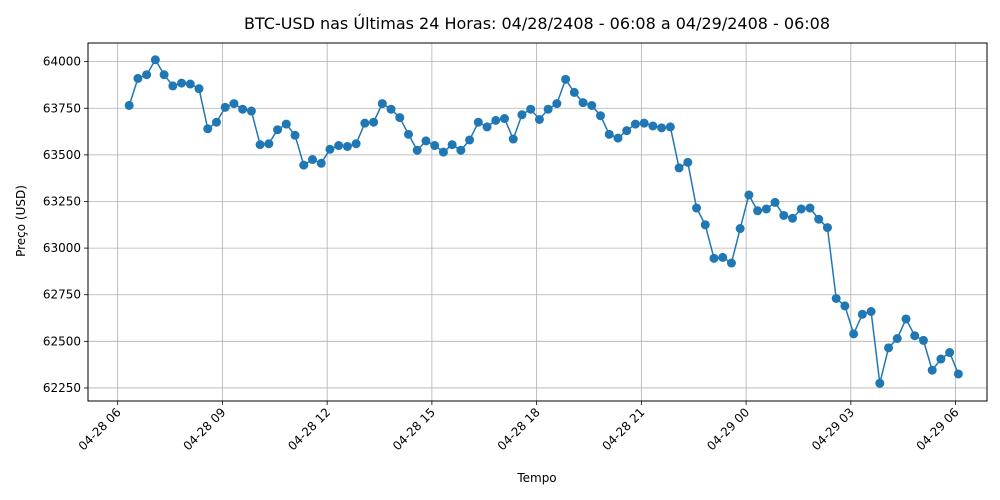 The width and height of the screenshot is (1000, 500). What do you see at coordinates (21, 221) in the screenshot?
I see `y-axis-label: Preço (USD)` at bounding box center [21, 221].